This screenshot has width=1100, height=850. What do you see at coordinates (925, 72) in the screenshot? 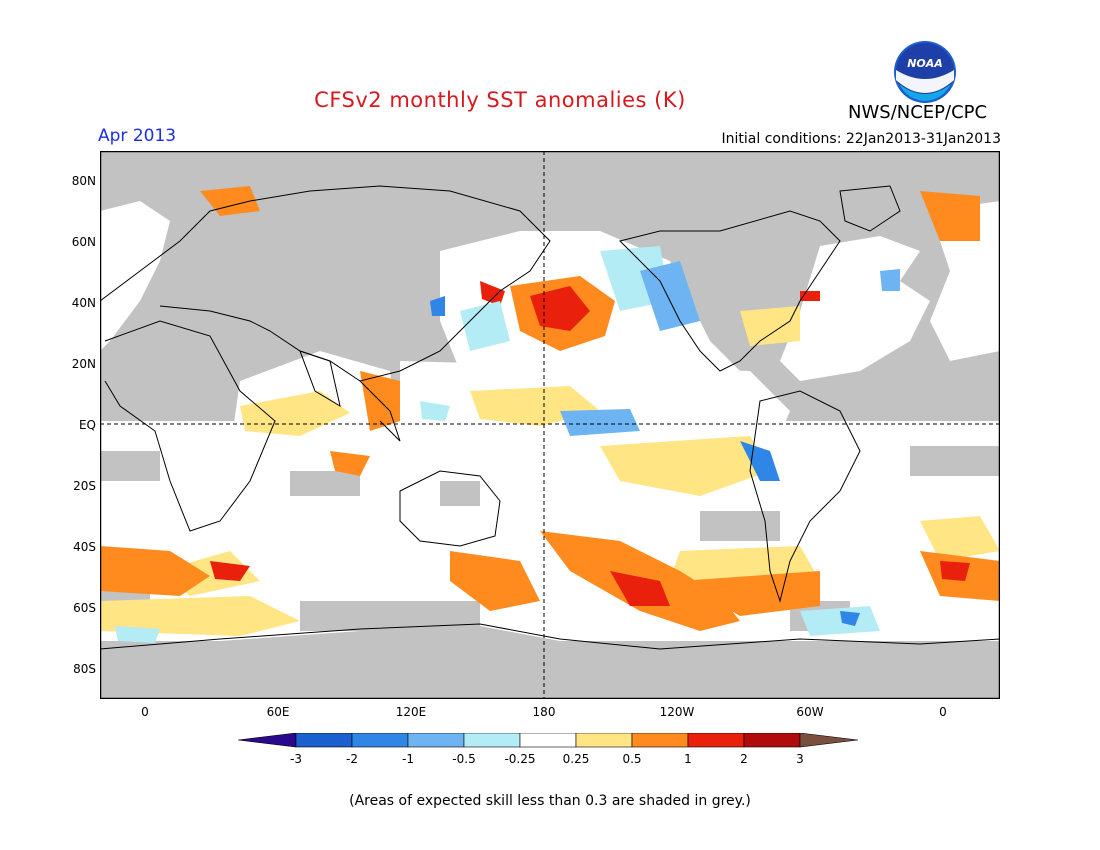
I see `noaa-logo: NOAA` at bounding box center [925, 72].